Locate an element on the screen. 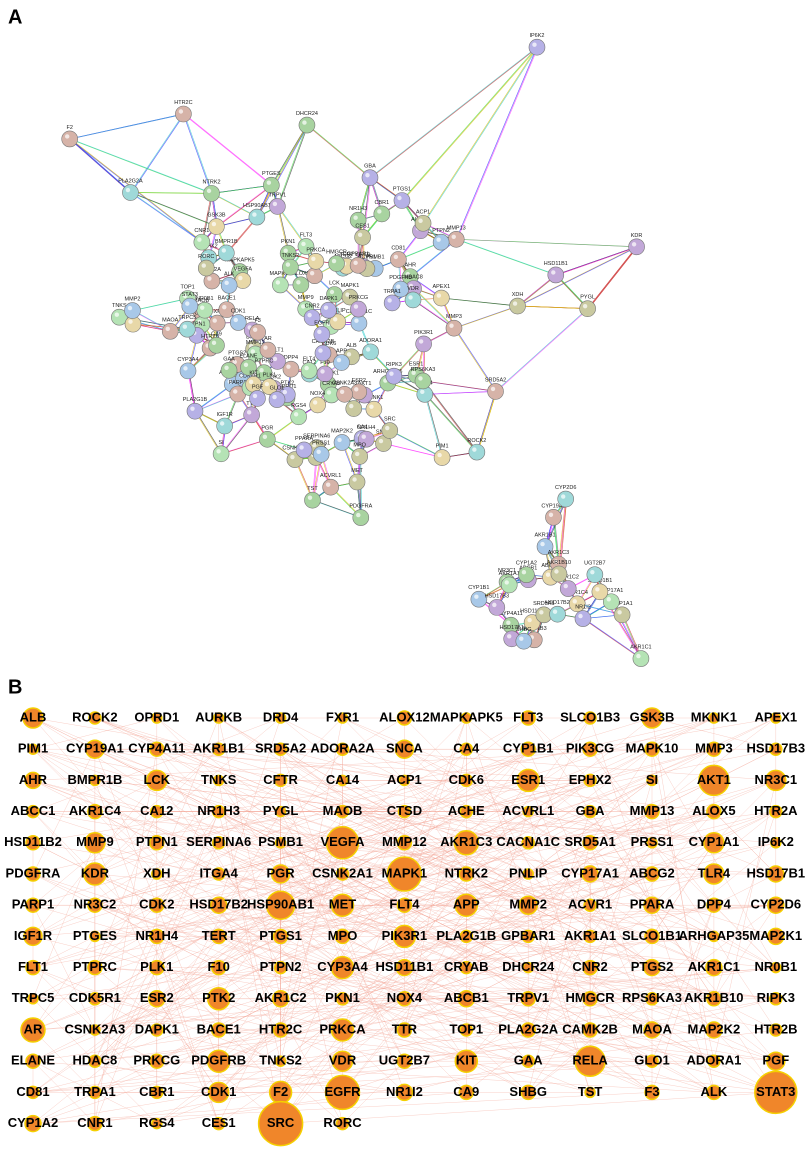 Image resolution: width=809 pixels, height=1155 pixels. node-label: ACVR1 is located at coordinates (590, 904).